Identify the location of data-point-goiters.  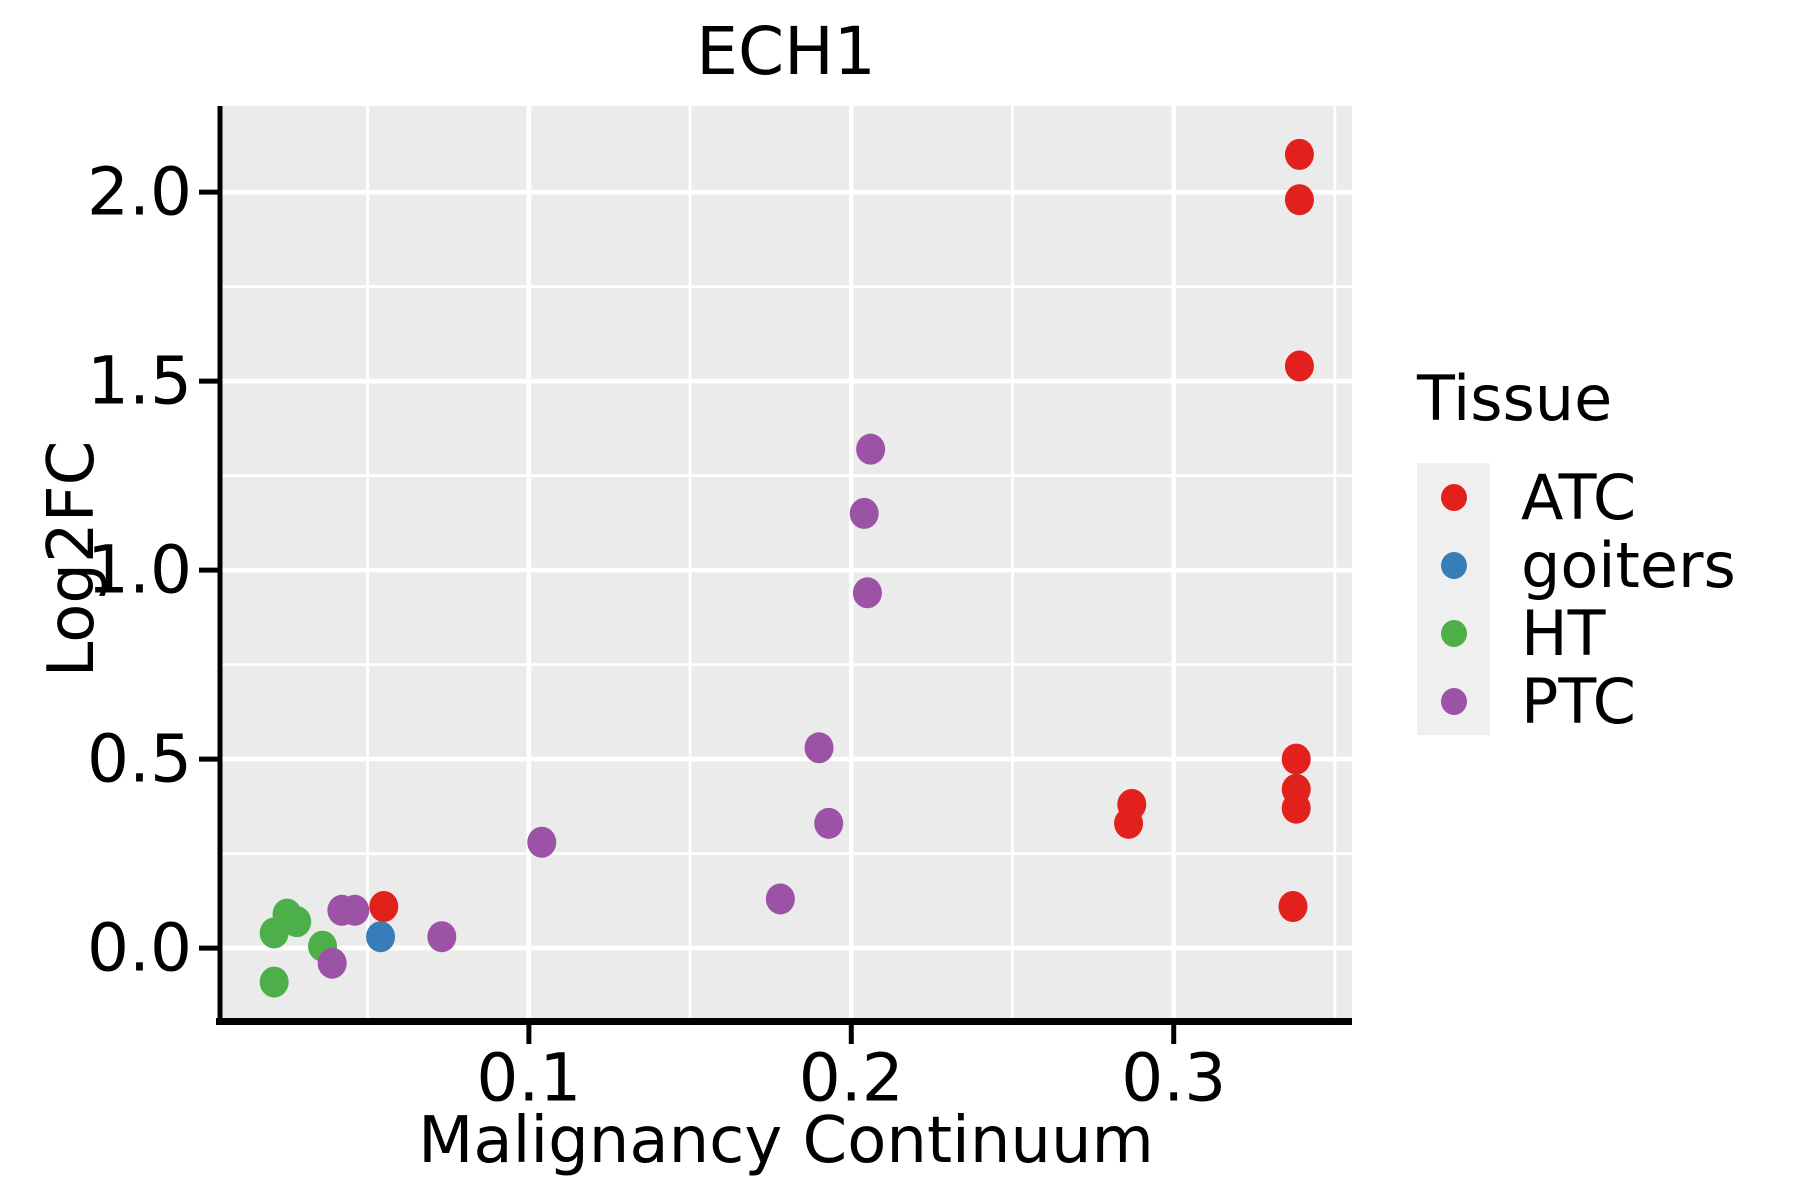
(381, 937).